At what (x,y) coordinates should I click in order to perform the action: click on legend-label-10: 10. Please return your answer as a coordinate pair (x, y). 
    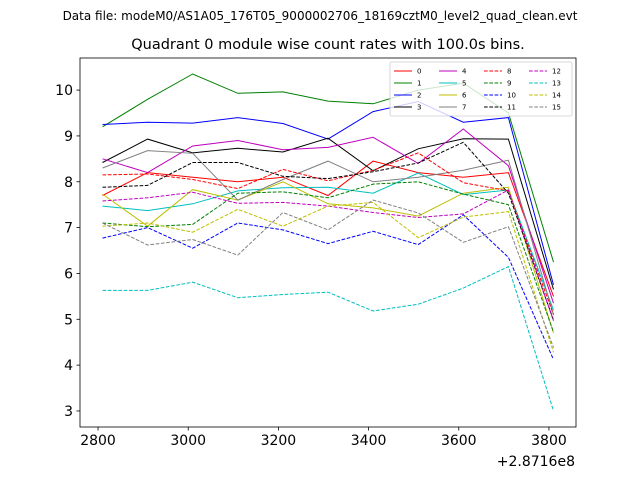
    Looking at the image, I should click on (511, 96).